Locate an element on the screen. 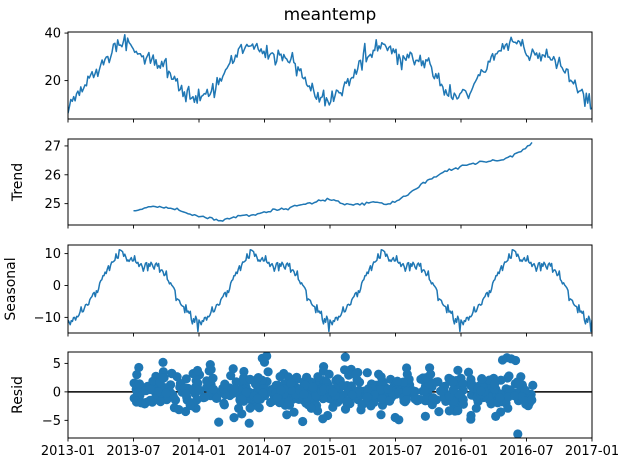 This screenshot has height=470, width=629. y-tick-label: −5 is located at coordinates (51, 421).